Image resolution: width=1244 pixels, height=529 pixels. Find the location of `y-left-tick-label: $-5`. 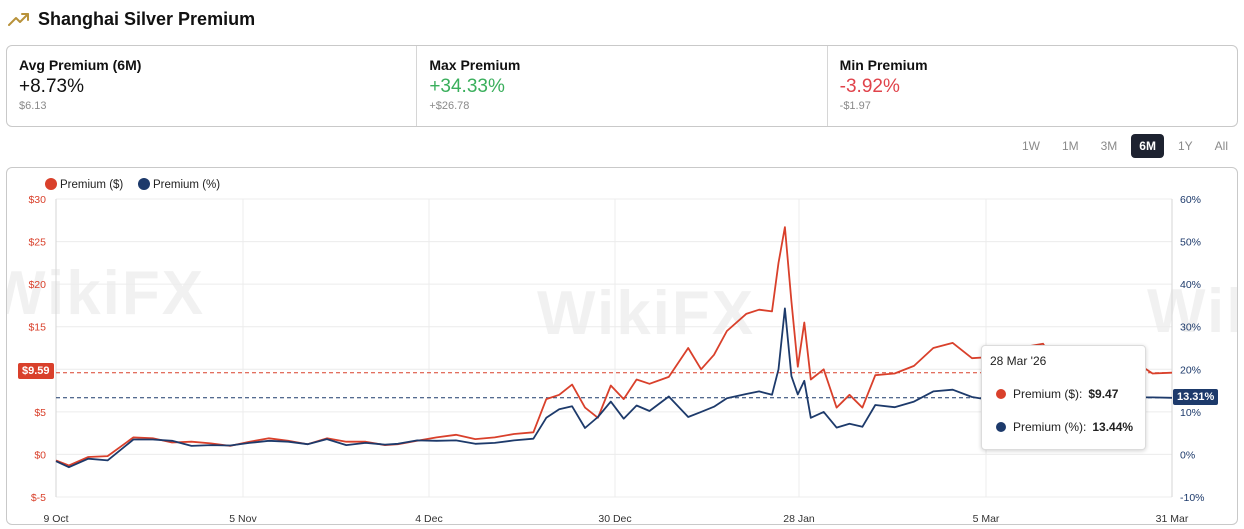

y-left-tick-label: $-5 is located at coordinates (38, 498).